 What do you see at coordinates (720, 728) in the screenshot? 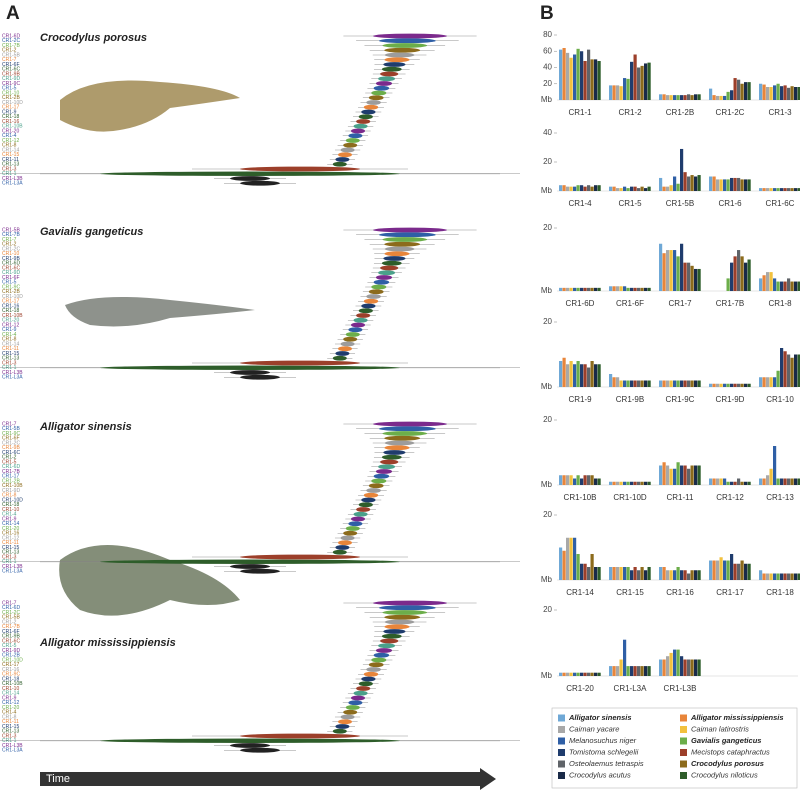
I see `legend-label: Caiman latirostris` at bounding box center [720, 728].